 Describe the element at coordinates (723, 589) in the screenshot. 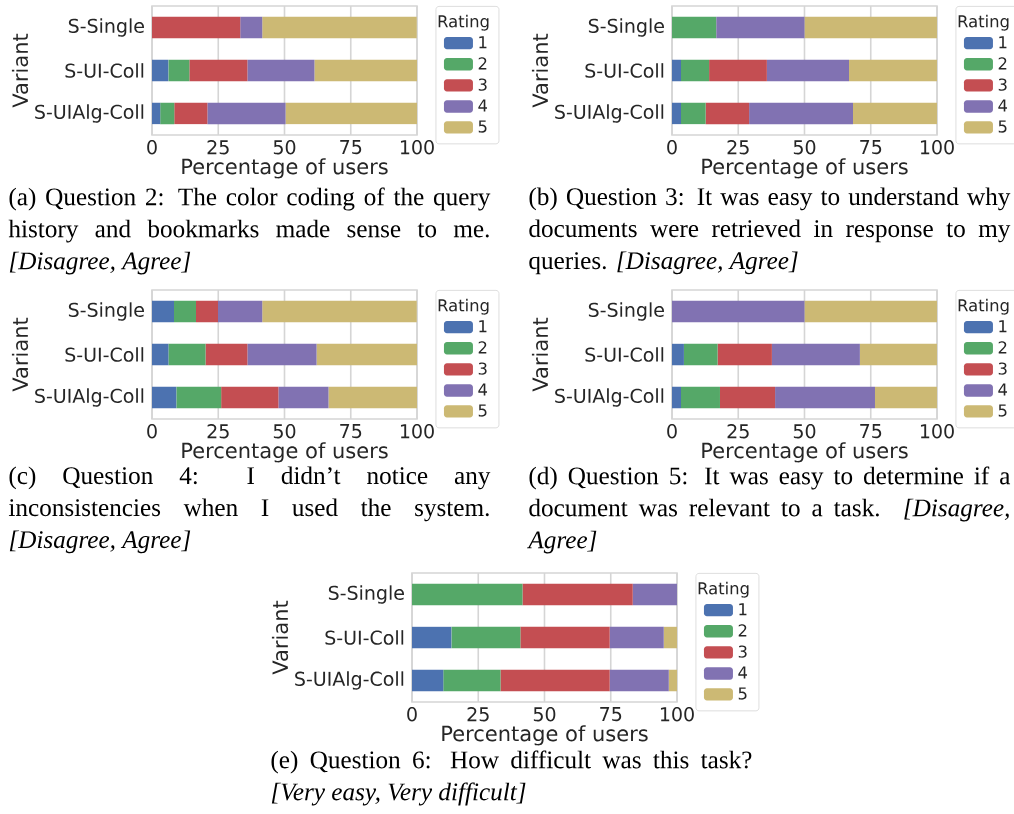

I see `legend-title: Rating` at that location.